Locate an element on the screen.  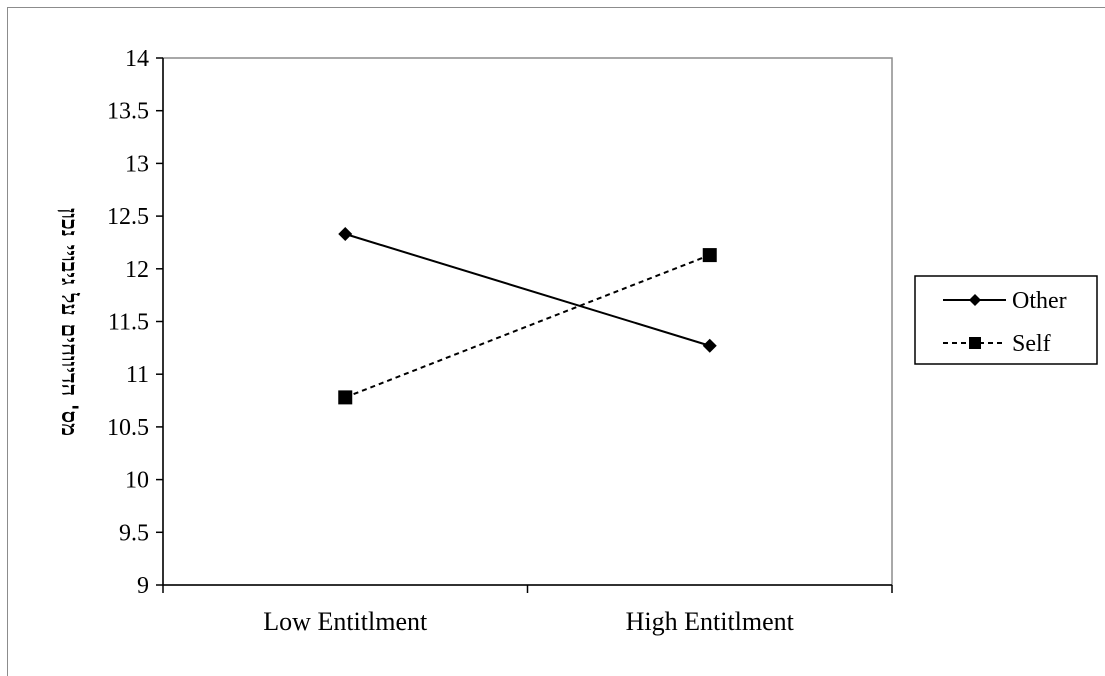
legend-label-other: Other is located at coordinates (1039, 301).